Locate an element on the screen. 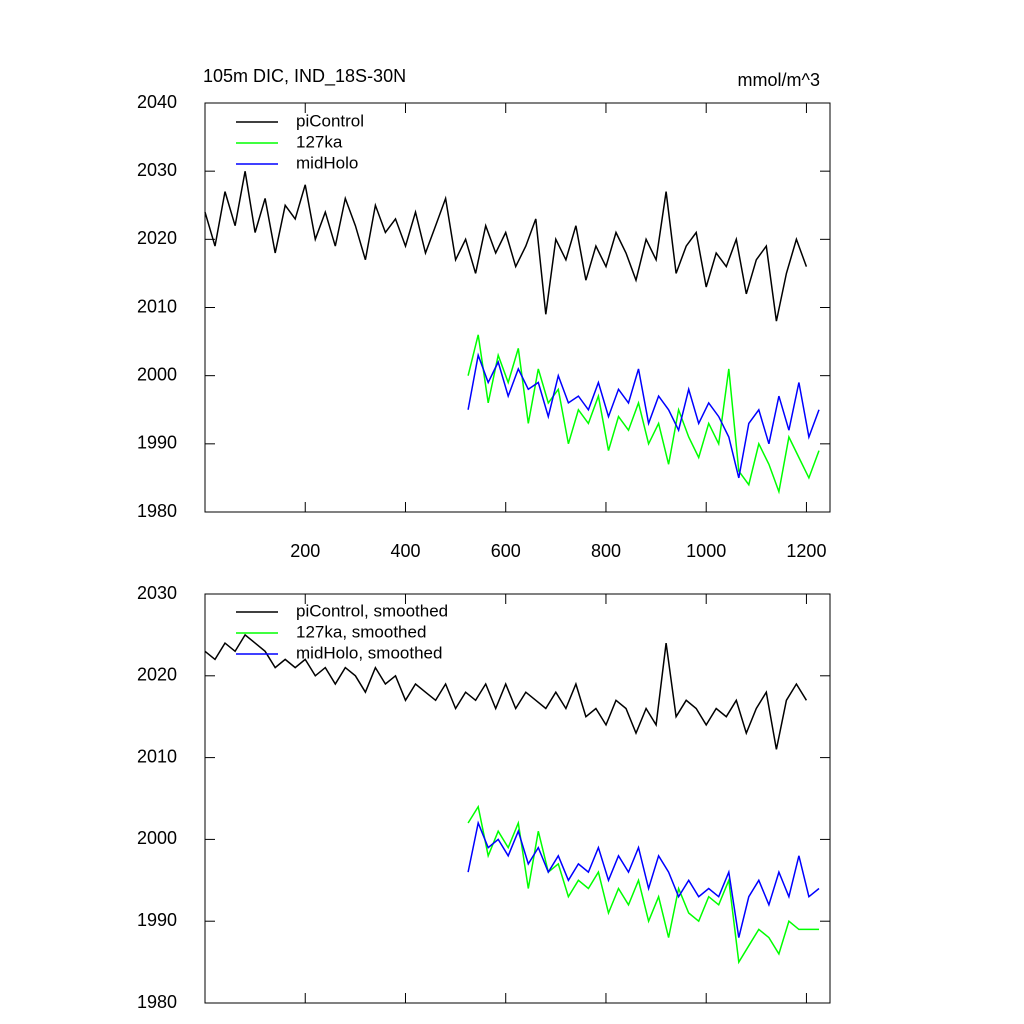 This screenshot has height=1024, width=1024. x-tick-label: 1000 is located at coordinates (706, 551).